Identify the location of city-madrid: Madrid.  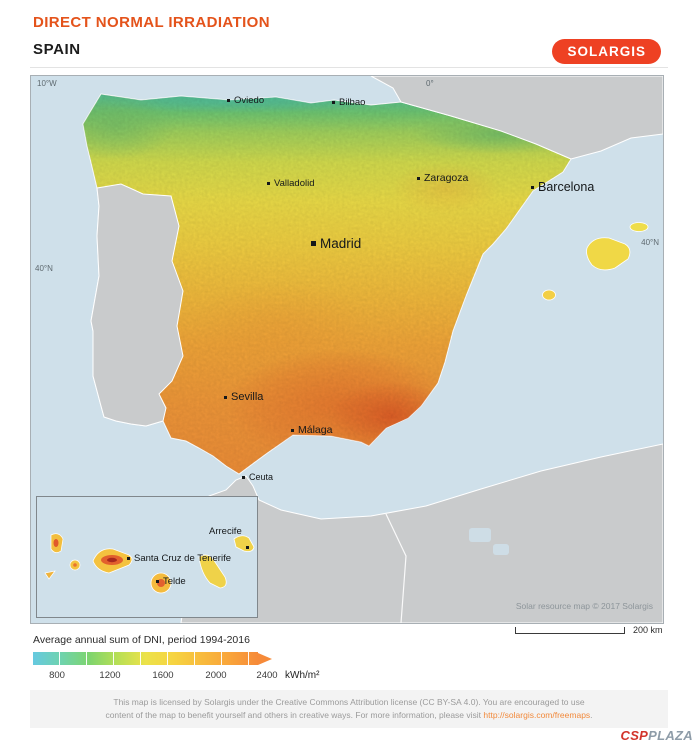
(336, 243).